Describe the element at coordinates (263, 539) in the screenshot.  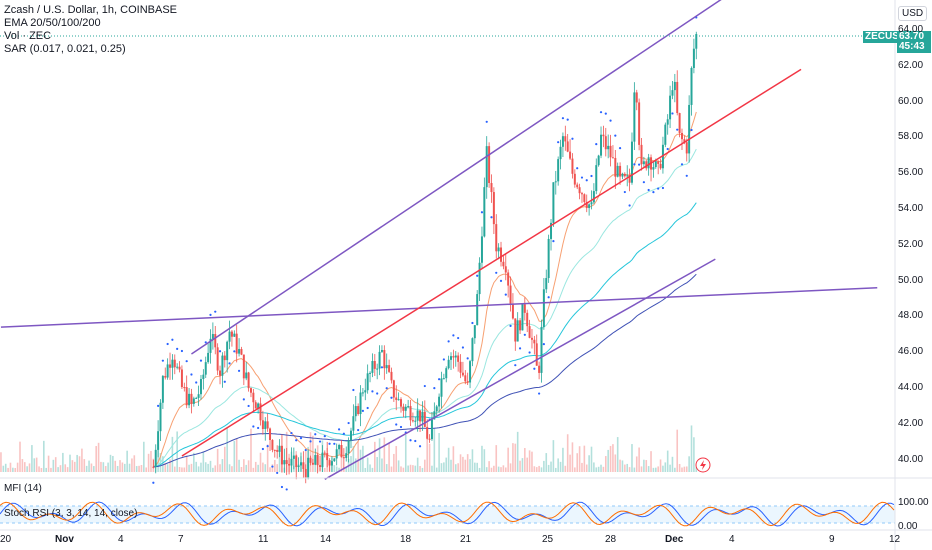
I see `date-tick: 11` at that location.